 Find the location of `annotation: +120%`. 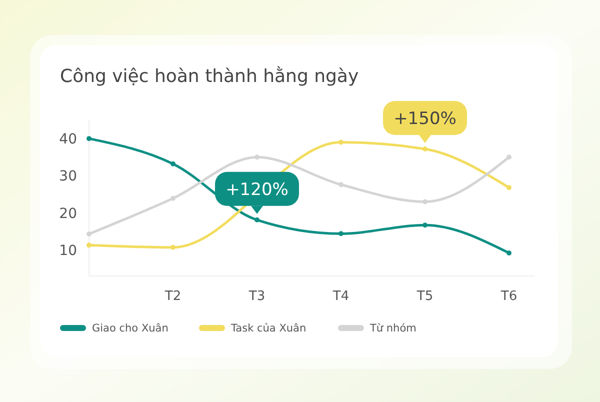

annotation: +120% is located at coordinates (257, 190).